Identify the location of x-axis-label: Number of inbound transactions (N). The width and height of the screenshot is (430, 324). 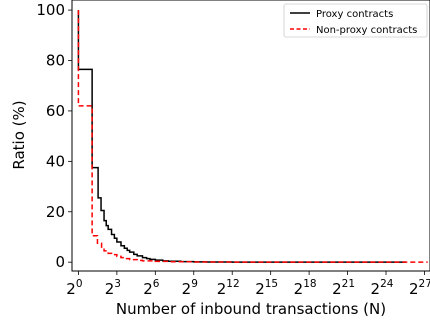
(251, 309).